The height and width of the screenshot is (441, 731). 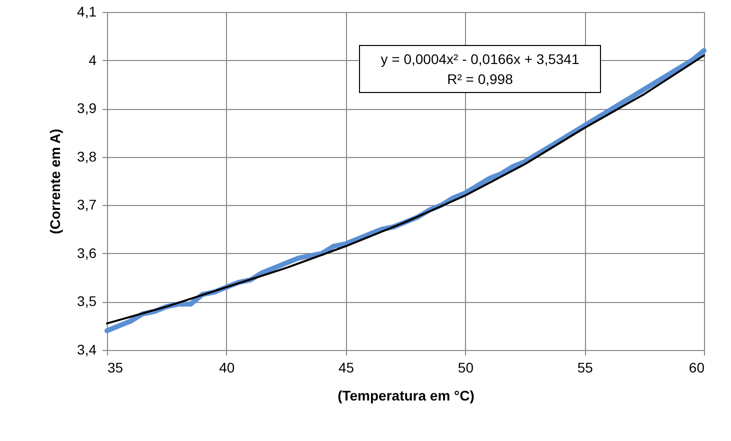 What do you see at coordinates (696, 368) in the screenshot?
I see `x-tick-label: 60` at bounding box center [696, 368].